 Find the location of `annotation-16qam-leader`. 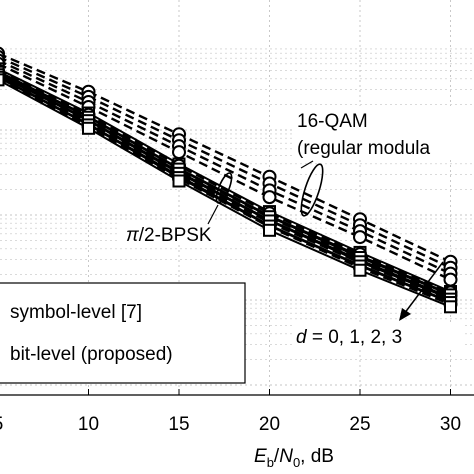

annotation-16qam-leader is located at coordinates (307, 164).